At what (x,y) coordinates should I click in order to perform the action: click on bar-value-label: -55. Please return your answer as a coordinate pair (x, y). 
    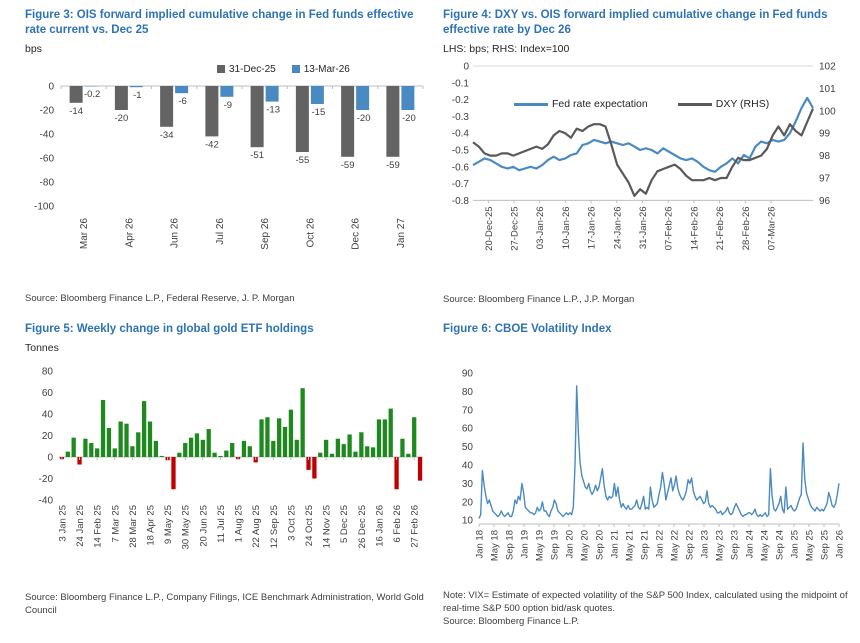
    Looking at the image, I should click on (303, 160).